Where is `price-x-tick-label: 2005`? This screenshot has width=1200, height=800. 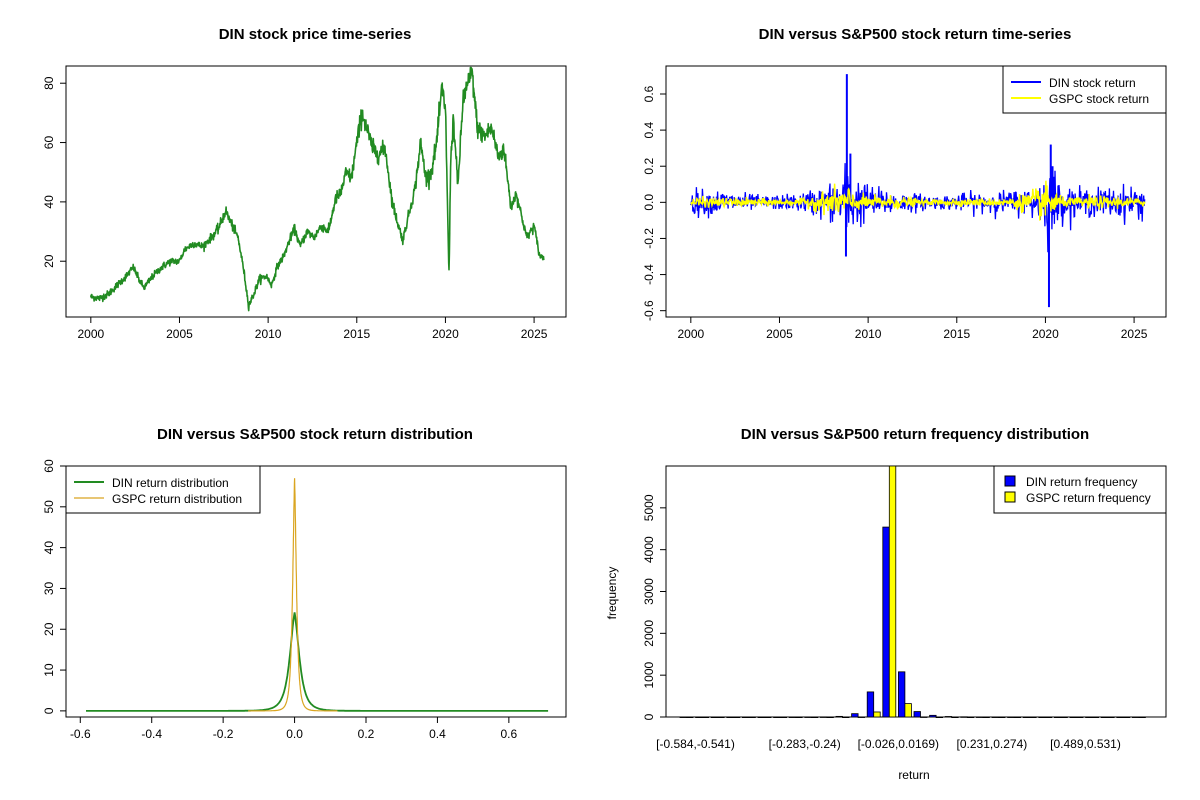 price-x-tick-label: 2005 is located at coordinates (179, 334).